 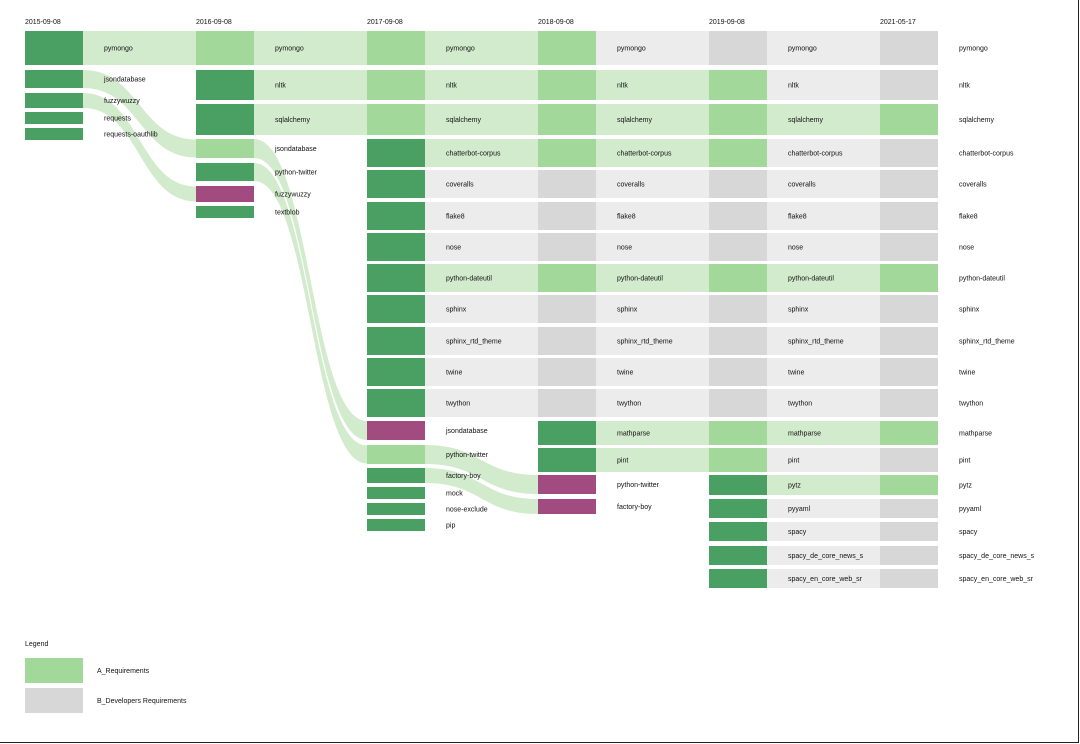 I want to click on package-label: spacy_en_core_web_sr, so click(x=996, y=579).